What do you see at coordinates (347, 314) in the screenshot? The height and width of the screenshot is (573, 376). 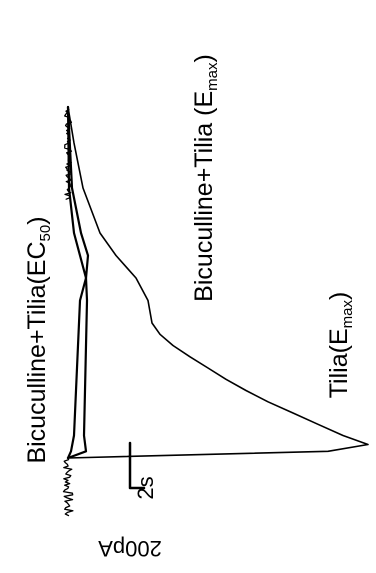 I see `label-tilia-sub: max` at bounding box center [347, 314].